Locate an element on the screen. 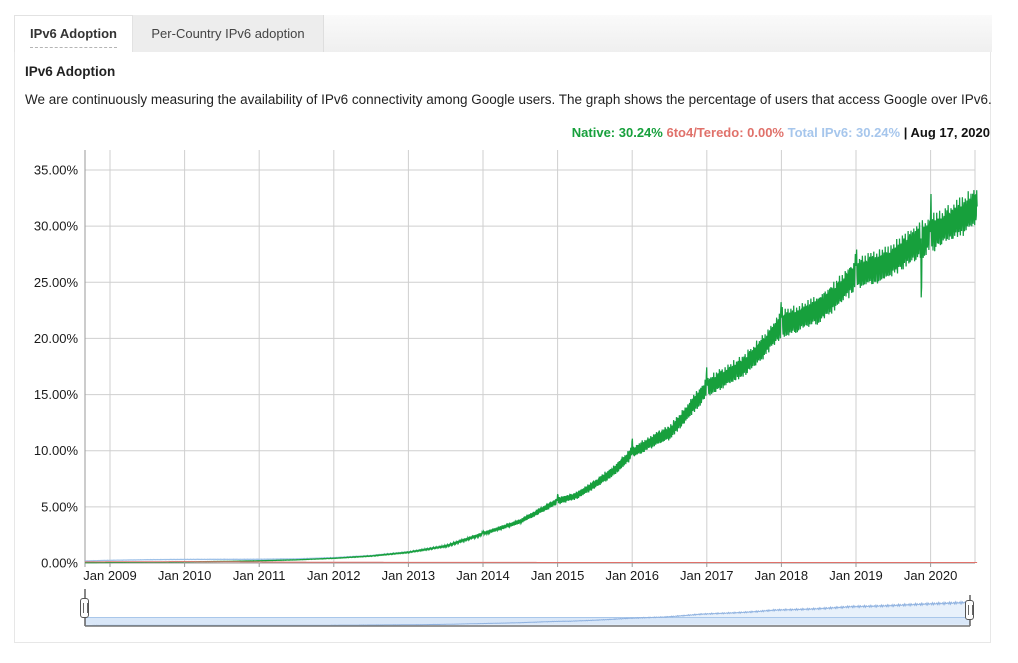 Image resolution: width=1018 pixels, height=663 pixels. tab-per-country-adoption: Per-Country IPv6 adoption is located at coordinates (228, 33).